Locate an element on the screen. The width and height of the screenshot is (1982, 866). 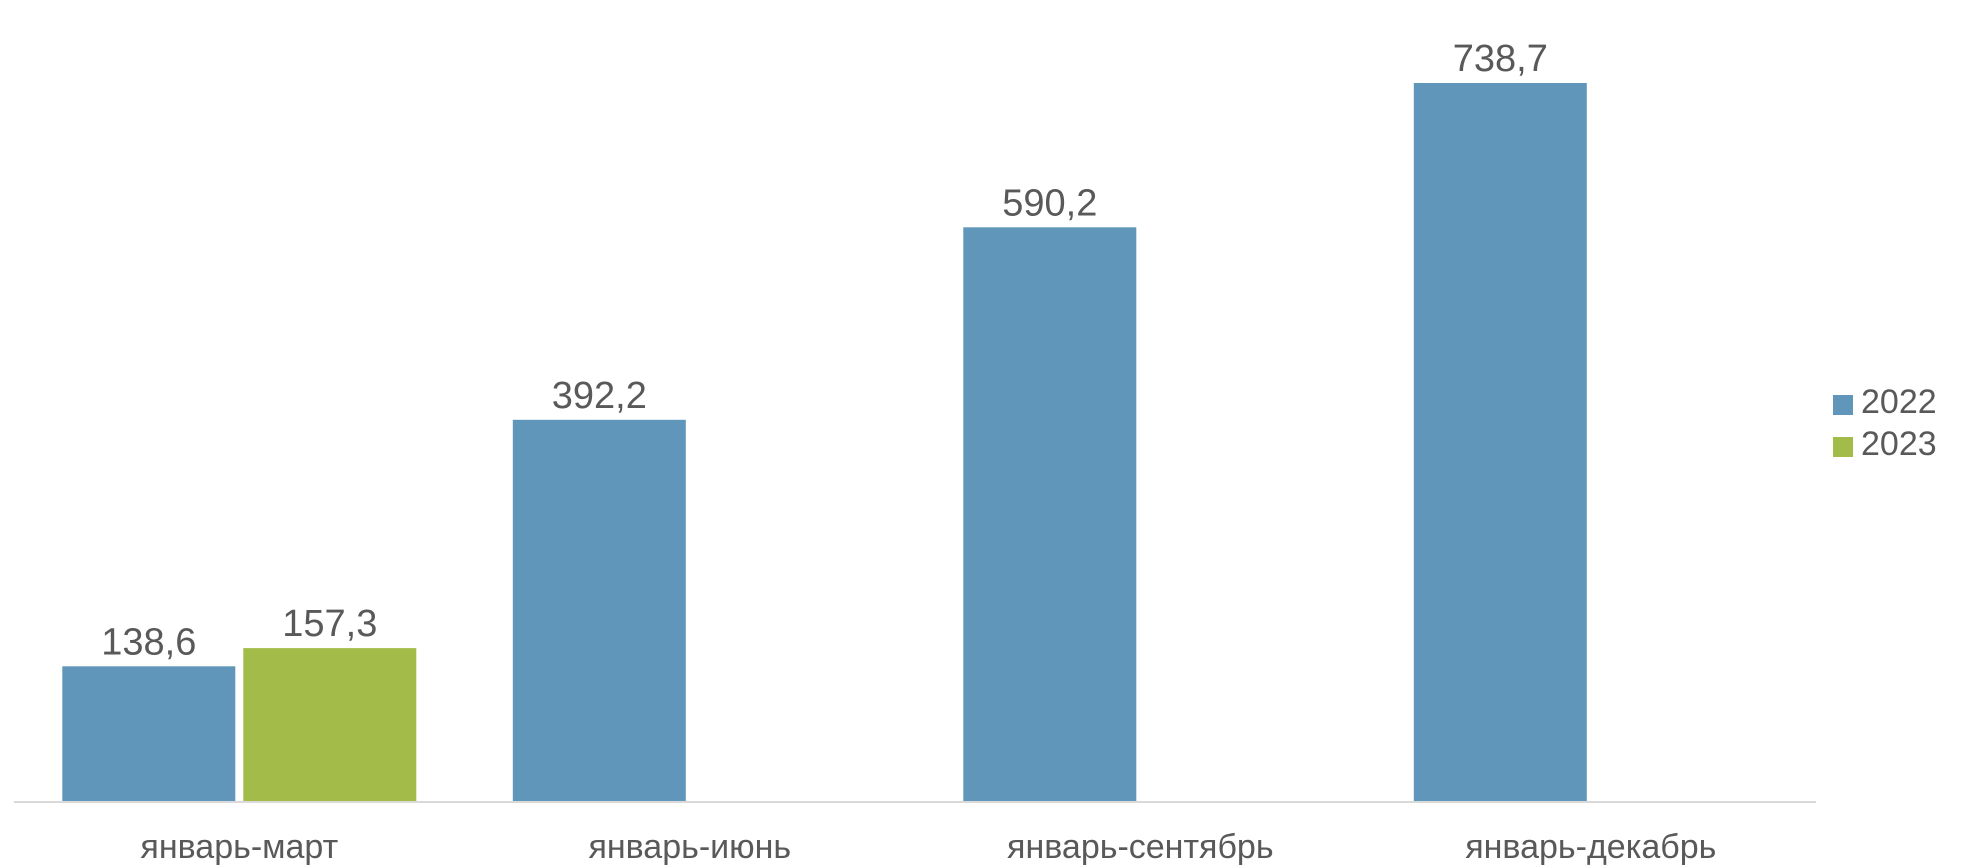
legend-swatch-2022 is located at coordinates (1843, 405).